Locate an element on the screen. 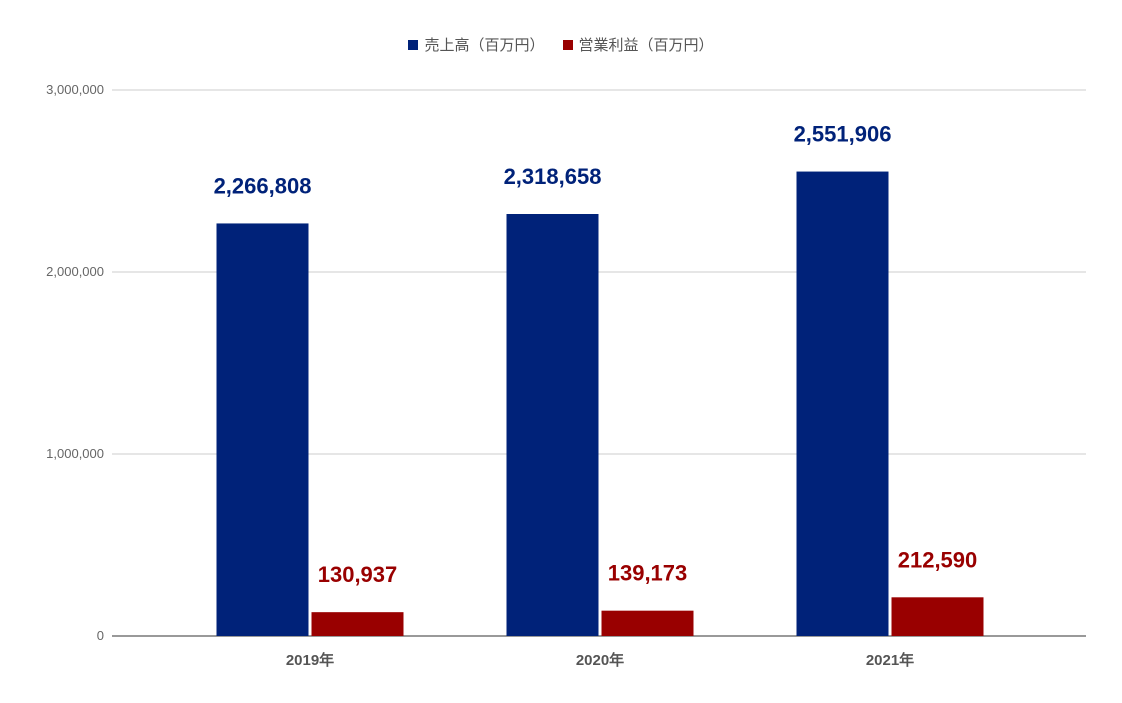 The height and width of the screenshot is (703, 1122). x-tick-label: 2020年 is located at coordinates (600, 660).